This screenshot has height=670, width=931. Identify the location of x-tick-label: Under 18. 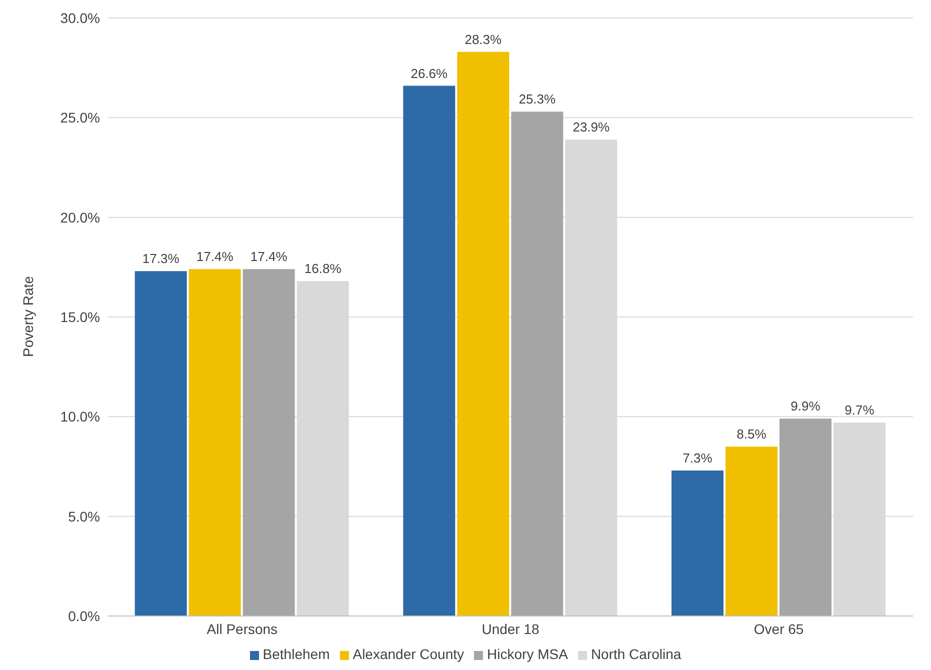
(511, 628).